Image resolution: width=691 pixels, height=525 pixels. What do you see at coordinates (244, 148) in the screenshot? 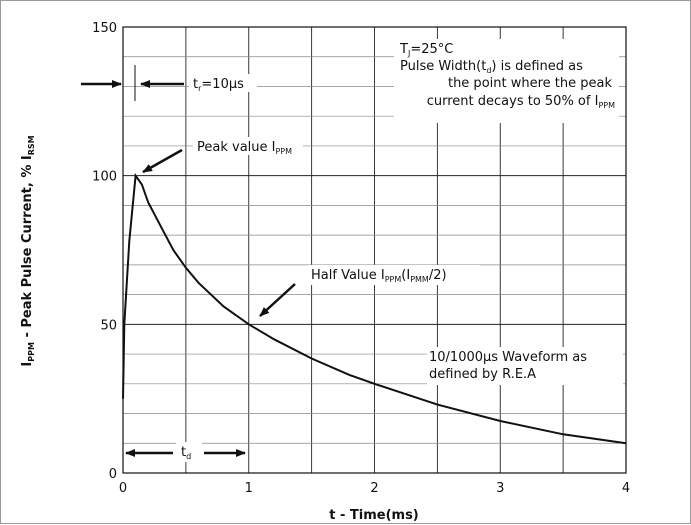
I see `peak-value-text: Peak value IPPM` at bounding box center [244, 148].